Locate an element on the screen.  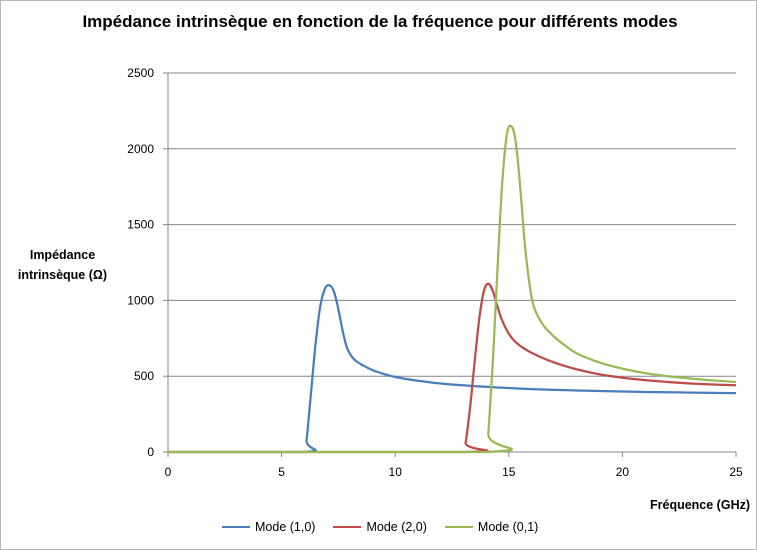
y-axis-label: Impédance intrinsèque (Ω) is located at coordinates (62, 265).